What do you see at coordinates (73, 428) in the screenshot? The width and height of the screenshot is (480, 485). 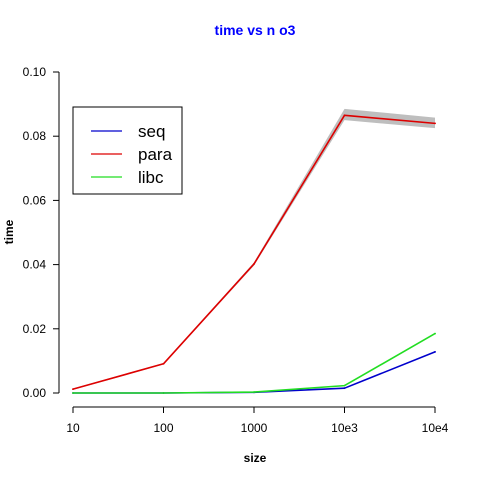 I see `x-tick-label: 10` at bounding box center [73, 428].